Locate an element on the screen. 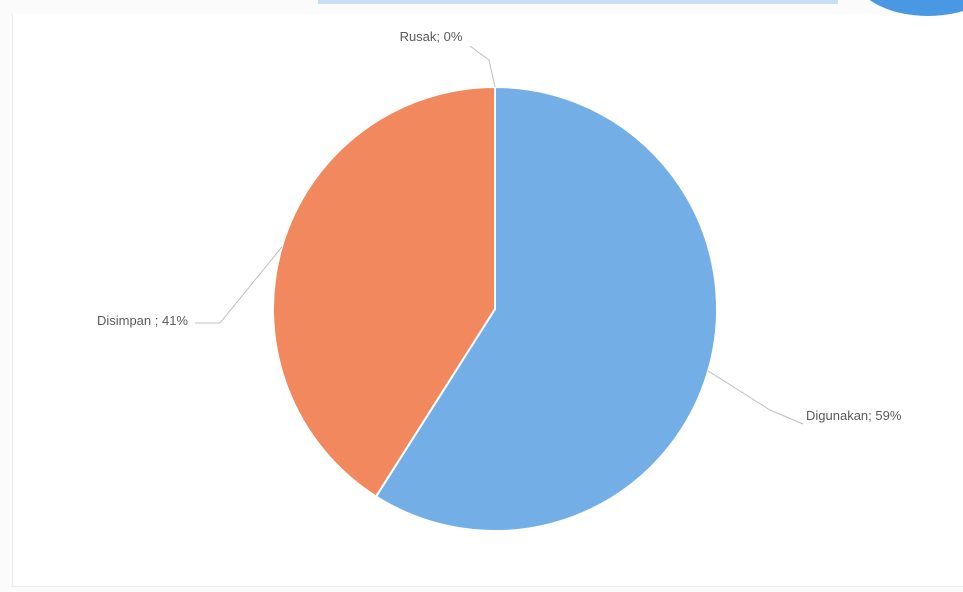 This screenshot has width=963, height=592. label-disimpan: Disimpan ; 41% is located at coordinates (142, 320).